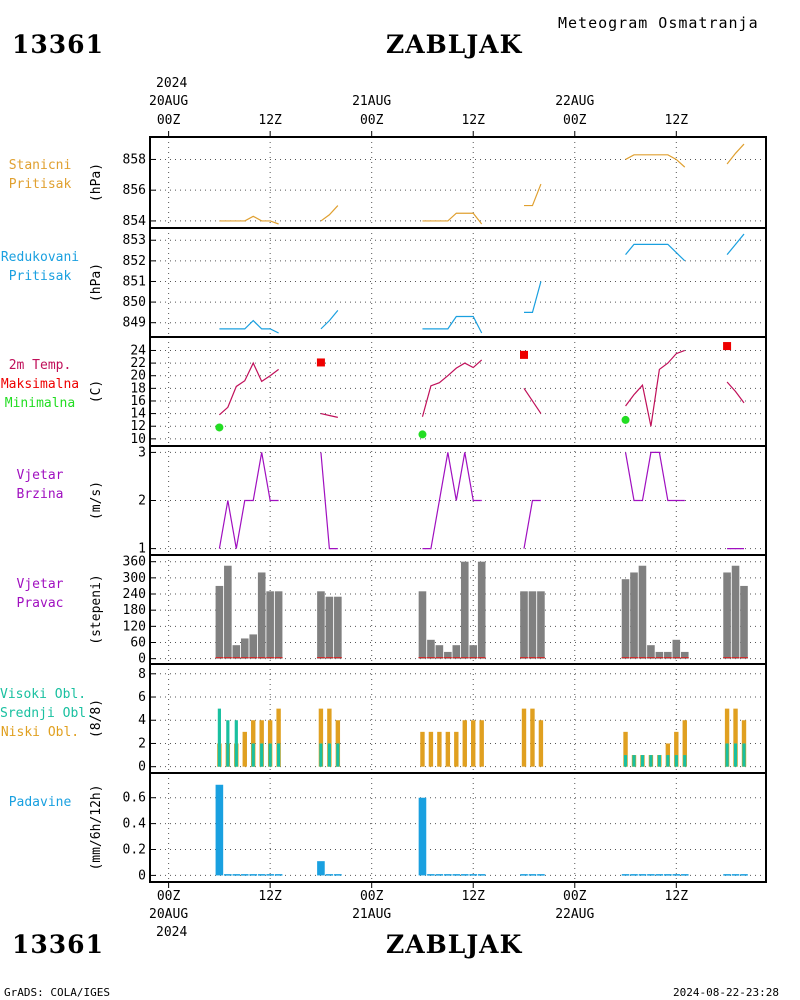 This screenshot has height=1000, width=800. Describe the element at coordinates (428, 501) in the screenshot. I see `panel-wind_speed: 1 2 3 (m/s)` at that location.